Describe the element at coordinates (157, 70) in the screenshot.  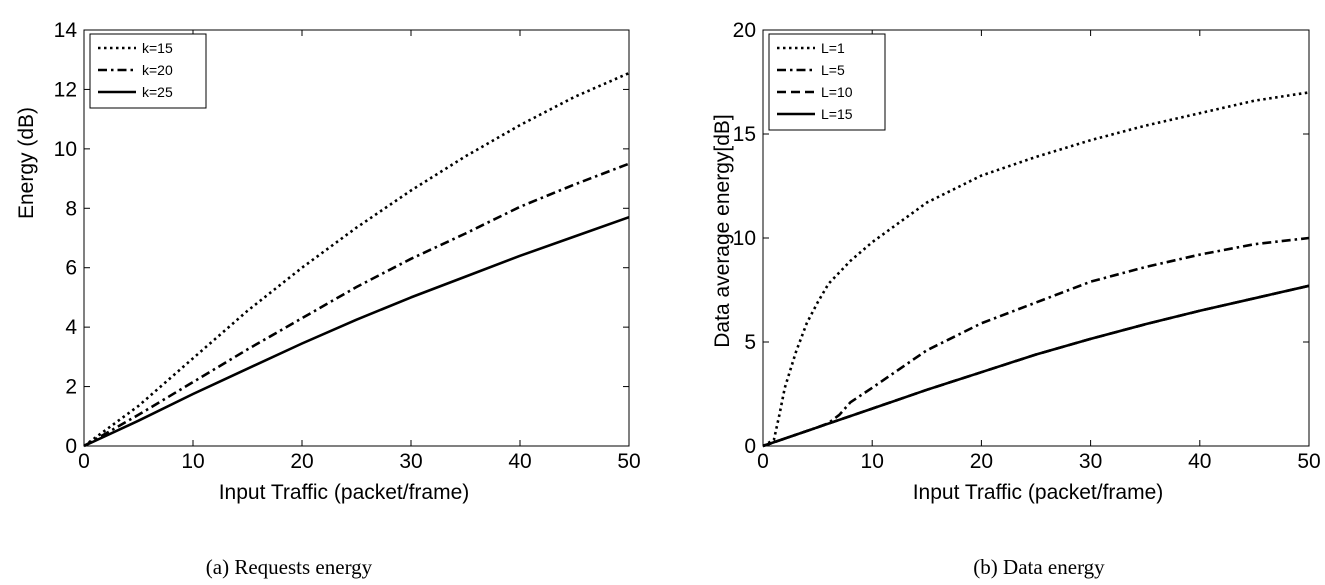
I see `legend-label: k=20` at that location.